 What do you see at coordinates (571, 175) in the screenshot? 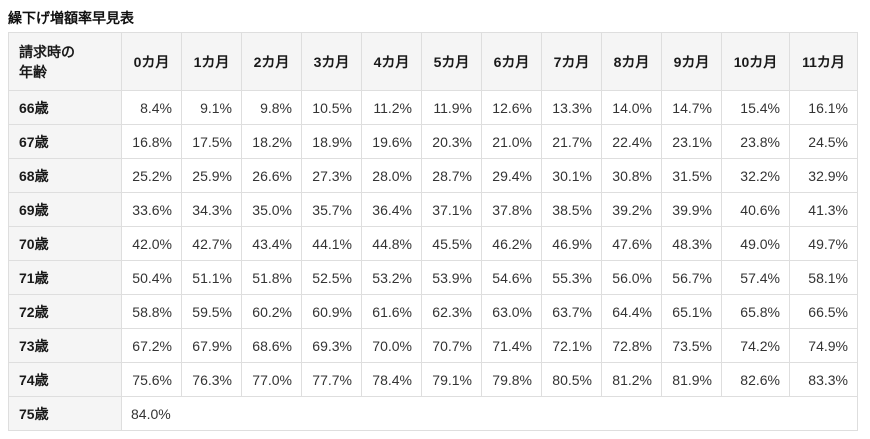
I see `rate-cell: 30.1%` at bounding box center [571, 175].